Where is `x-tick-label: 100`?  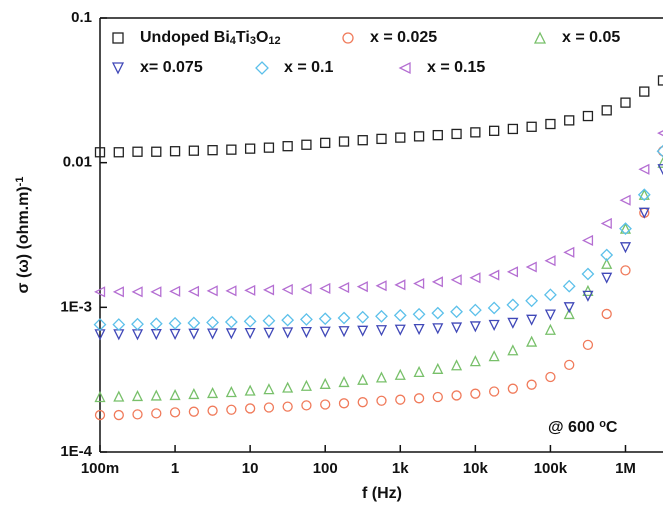 x-tick-label: 100 is located at coordinates (325, 468).